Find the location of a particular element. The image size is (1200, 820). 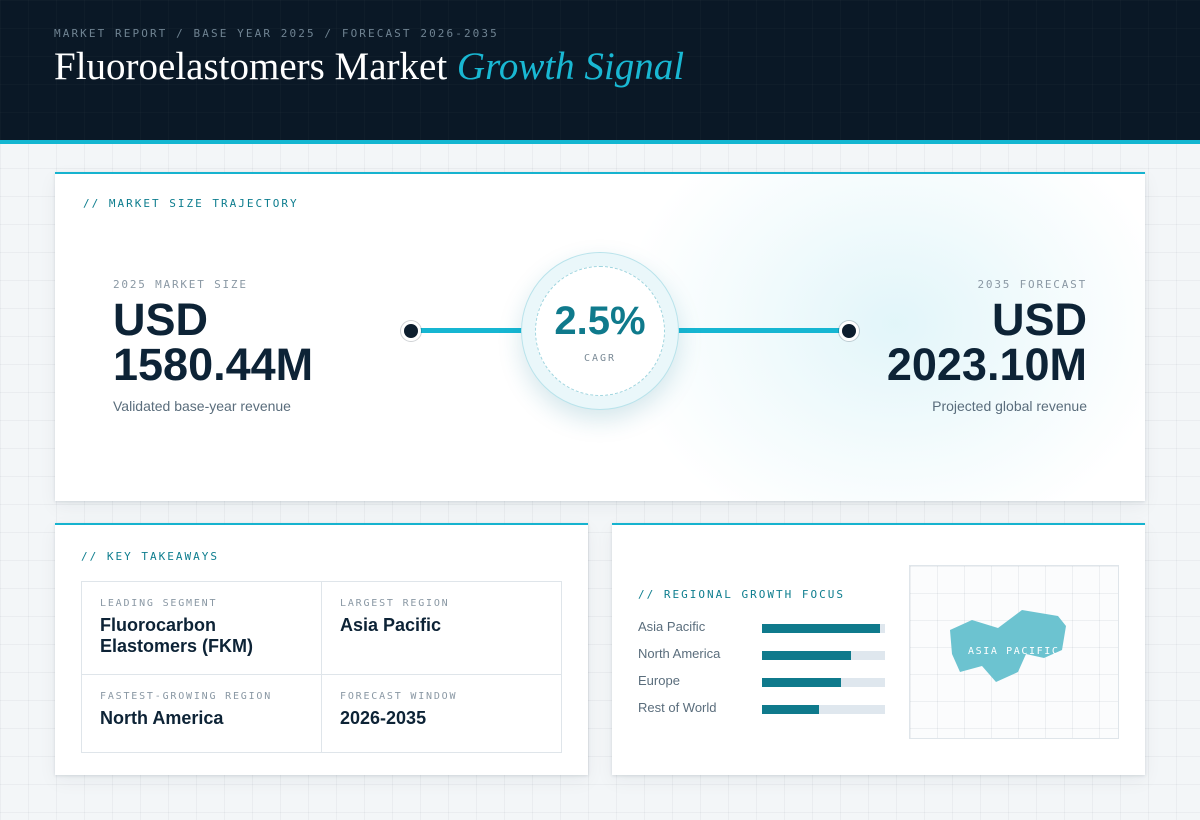

takeaway-value: North America is located at coordinates (162, 718).